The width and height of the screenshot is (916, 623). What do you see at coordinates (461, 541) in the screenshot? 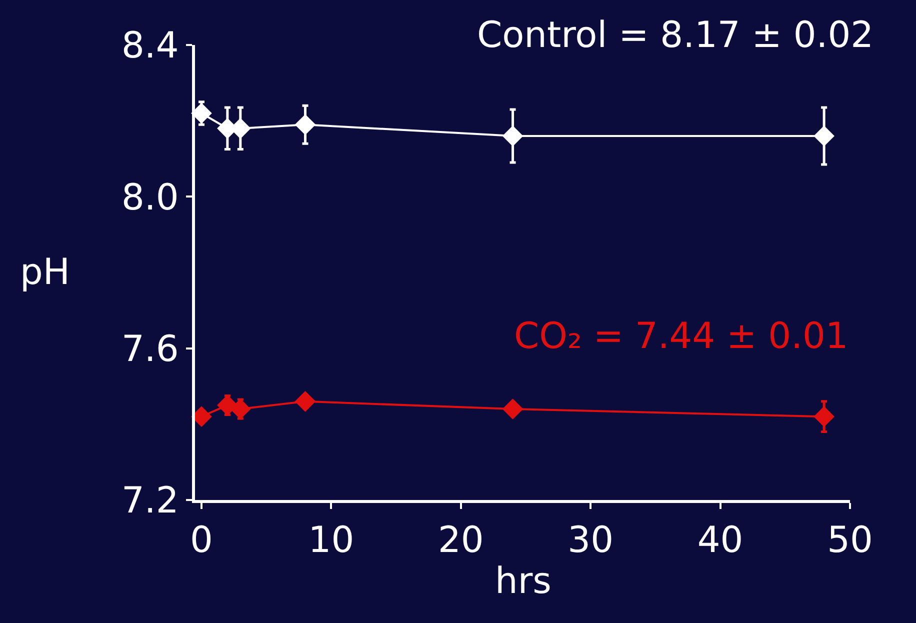
I see `x-tick-label: 20` at bounding box center [461, 541].